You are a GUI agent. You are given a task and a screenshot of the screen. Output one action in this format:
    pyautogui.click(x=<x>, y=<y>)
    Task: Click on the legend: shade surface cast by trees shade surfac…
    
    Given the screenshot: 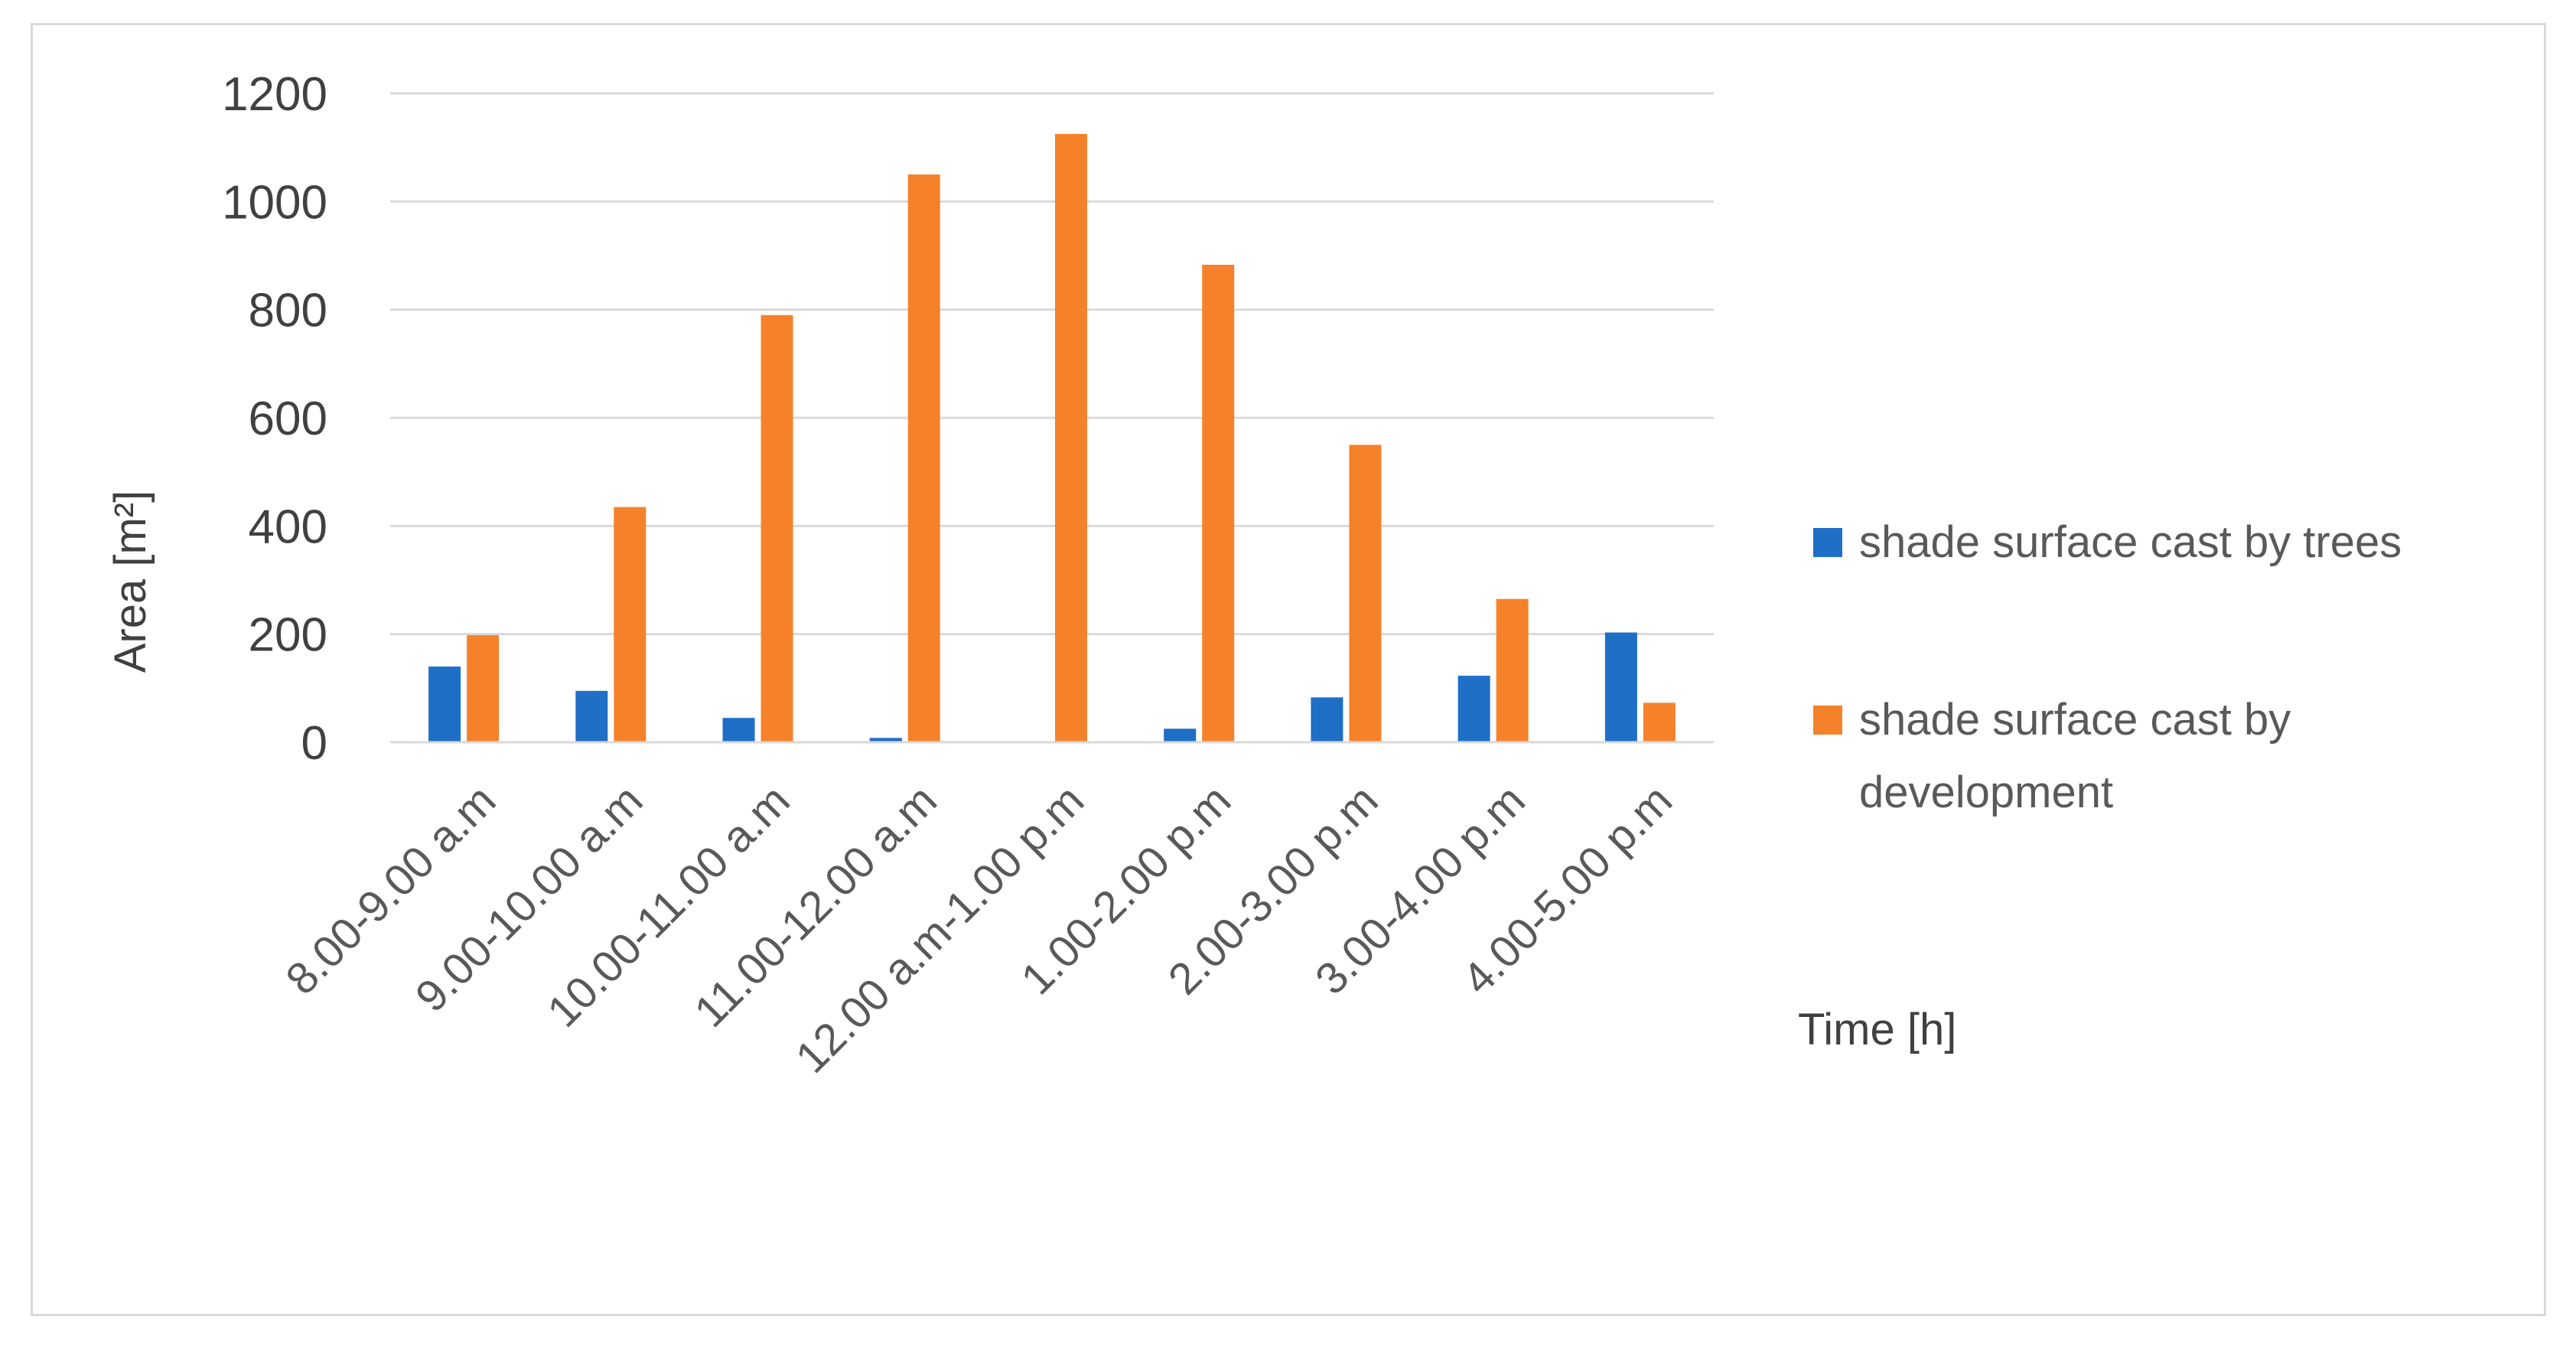 What is the action you would take?
    pyautogui.click(x=2107, y=667)
    